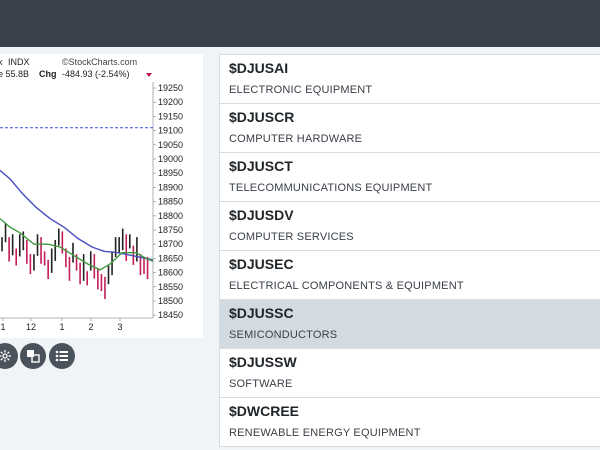 Image resolution: width=600 pixels, height=450 pixels. I want to click on chart-volume-partial: e 55.8B, so click(14, 74).